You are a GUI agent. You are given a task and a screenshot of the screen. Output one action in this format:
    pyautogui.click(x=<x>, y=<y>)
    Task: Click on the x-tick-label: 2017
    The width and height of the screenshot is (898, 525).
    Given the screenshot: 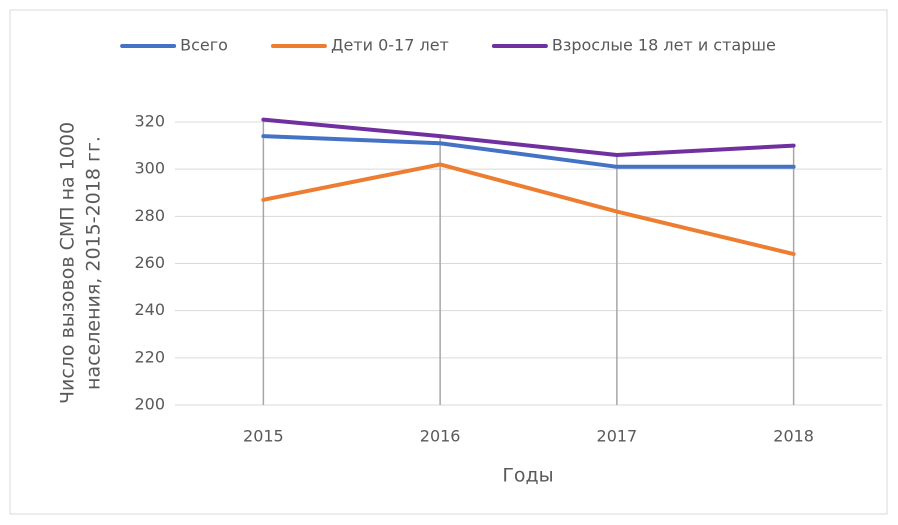 What is the action you would take?
    pyautogui.click(x=617, y=436)
    